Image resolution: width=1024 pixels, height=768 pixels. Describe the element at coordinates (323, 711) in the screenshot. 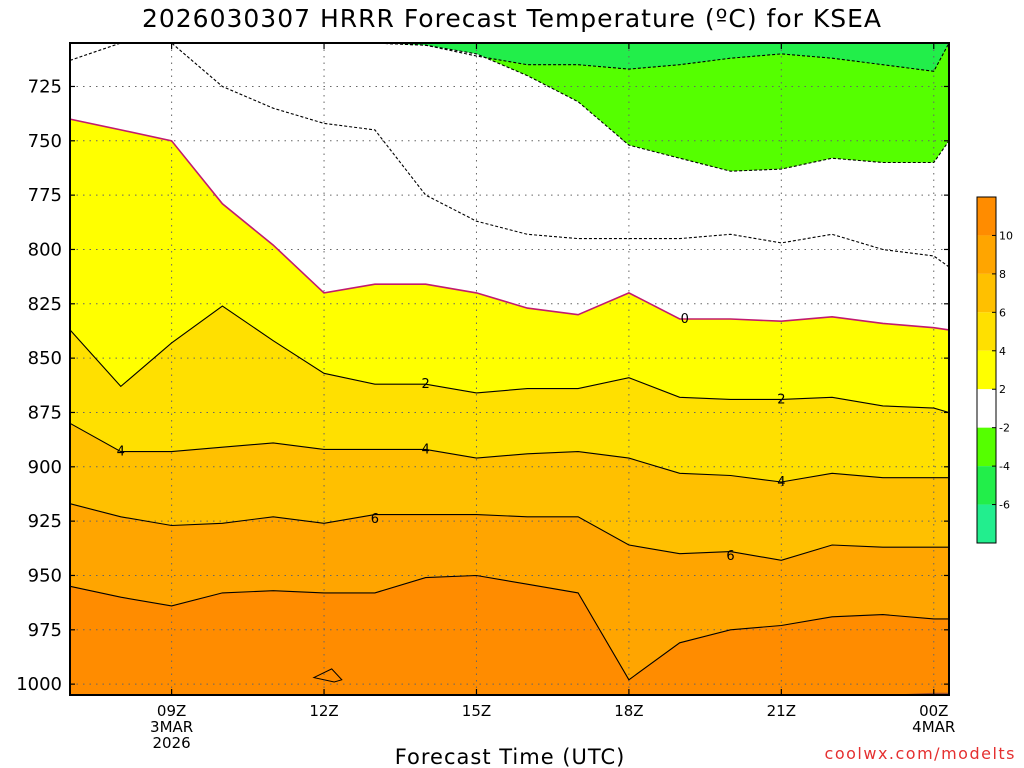

I see `x-tick-label: 12Z` at that location.